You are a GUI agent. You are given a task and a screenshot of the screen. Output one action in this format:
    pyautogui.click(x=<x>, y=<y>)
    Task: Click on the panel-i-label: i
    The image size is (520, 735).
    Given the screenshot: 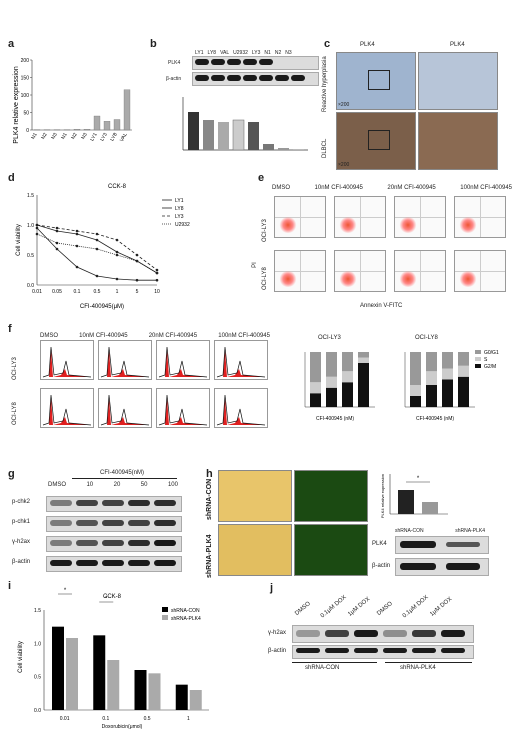 What is the action you would take?
    pyautogui.click(x=10, y=586)
    